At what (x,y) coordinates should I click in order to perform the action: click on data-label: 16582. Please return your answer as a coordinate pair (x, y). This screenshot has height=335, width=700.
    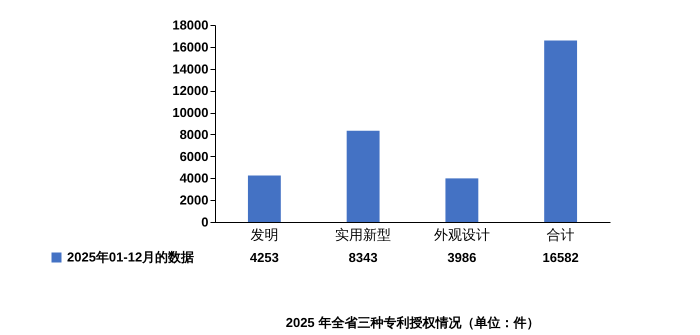
    Looking at the image, I should click on (560, 257).